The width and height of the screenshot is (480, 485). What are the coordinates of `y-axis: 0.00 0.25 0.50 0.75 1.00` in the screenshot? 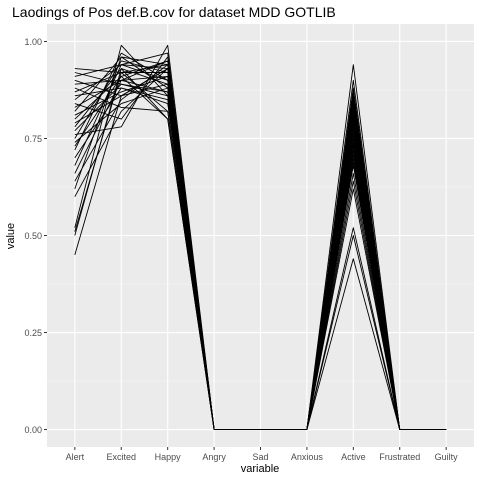 It's located at (35, 236).